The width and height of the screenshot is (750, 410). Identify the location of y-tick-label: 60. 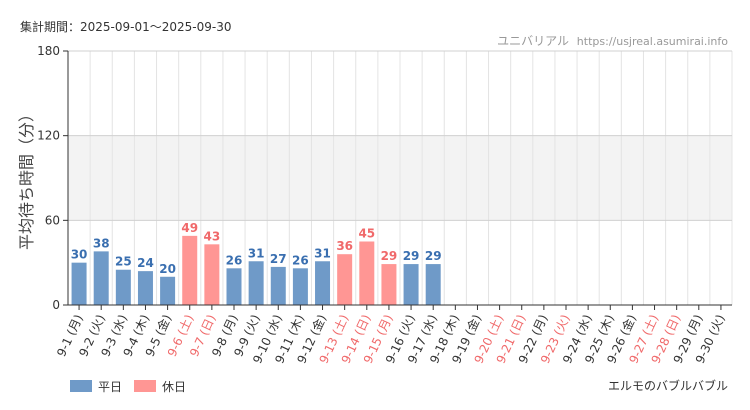
(52, 220).